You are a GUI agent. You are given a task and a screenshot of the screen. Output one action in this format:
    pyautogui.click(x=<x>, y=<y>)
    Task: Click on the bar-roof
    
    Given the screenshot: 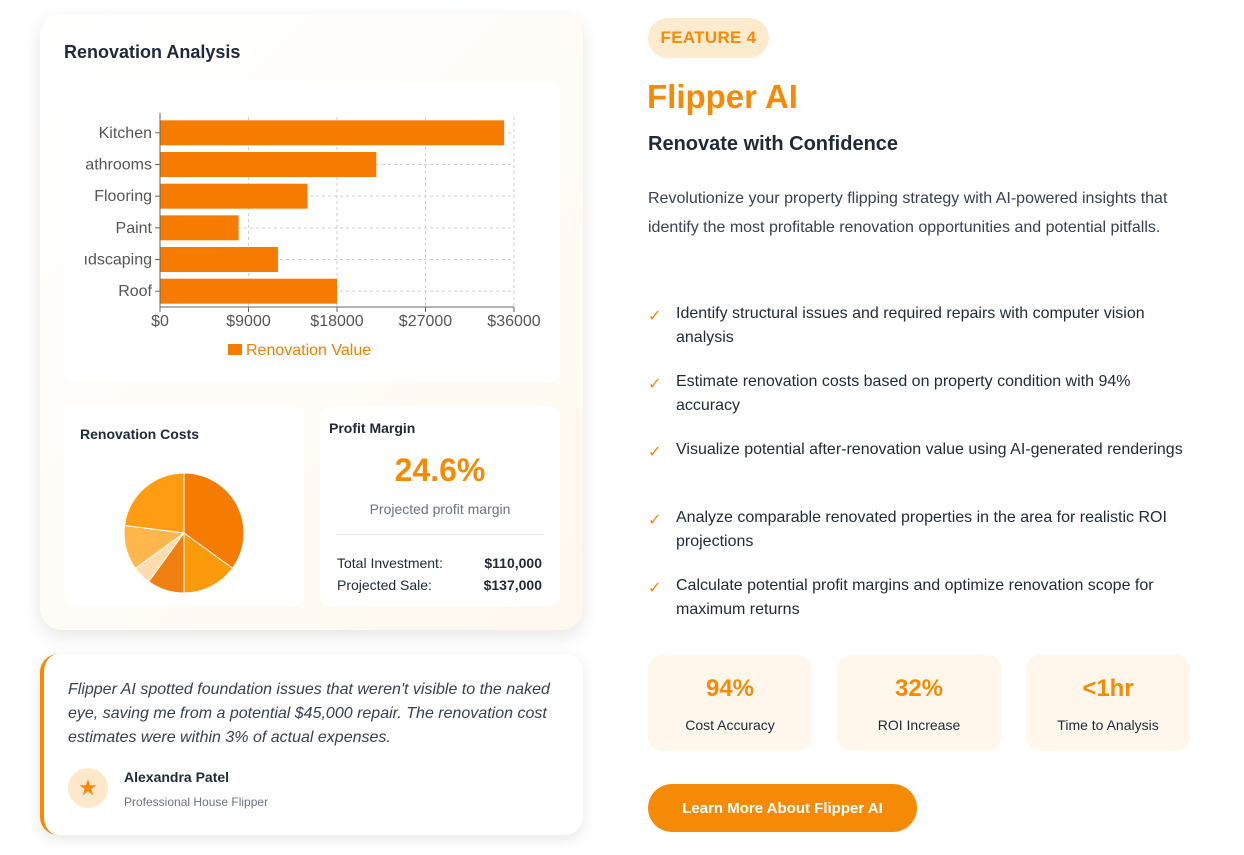 What is the action you would take?
    pyautogui.click(x=248, y=291)
    